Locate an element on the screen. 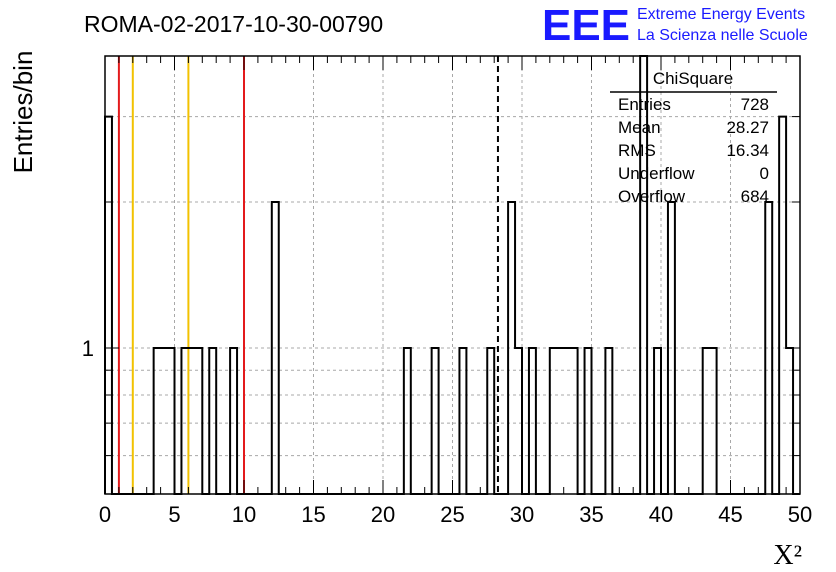  x-tick-labels: 0 5 10 15 20 25 30 35 40 45 50 is located at coordinates (455, 514).